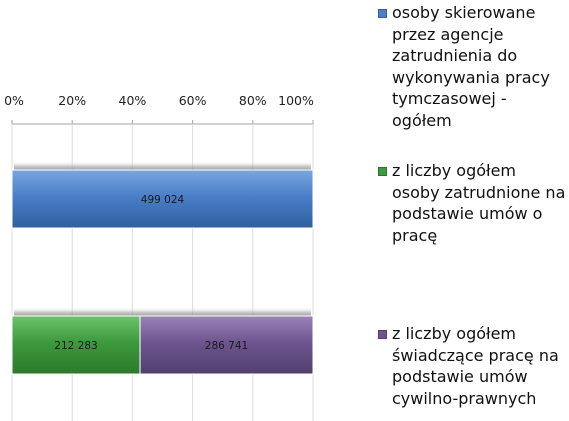 The width and height of the screenshot is (569, 421). What do you see at coordinates (133, 100) in the screenshot?
I see `x-tick-label: 40%` at bounding box center [133, 100].